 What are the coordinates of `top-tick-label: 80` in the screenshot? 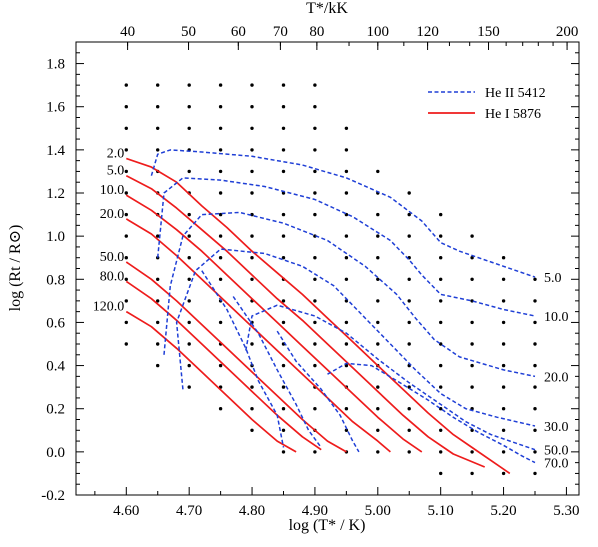 It's located at (316, 32).